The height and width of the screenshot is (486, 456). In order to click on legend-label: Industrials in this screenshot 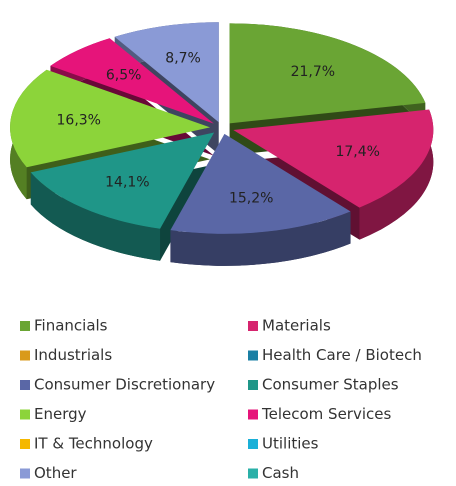, I will do `click(73, 355)`.